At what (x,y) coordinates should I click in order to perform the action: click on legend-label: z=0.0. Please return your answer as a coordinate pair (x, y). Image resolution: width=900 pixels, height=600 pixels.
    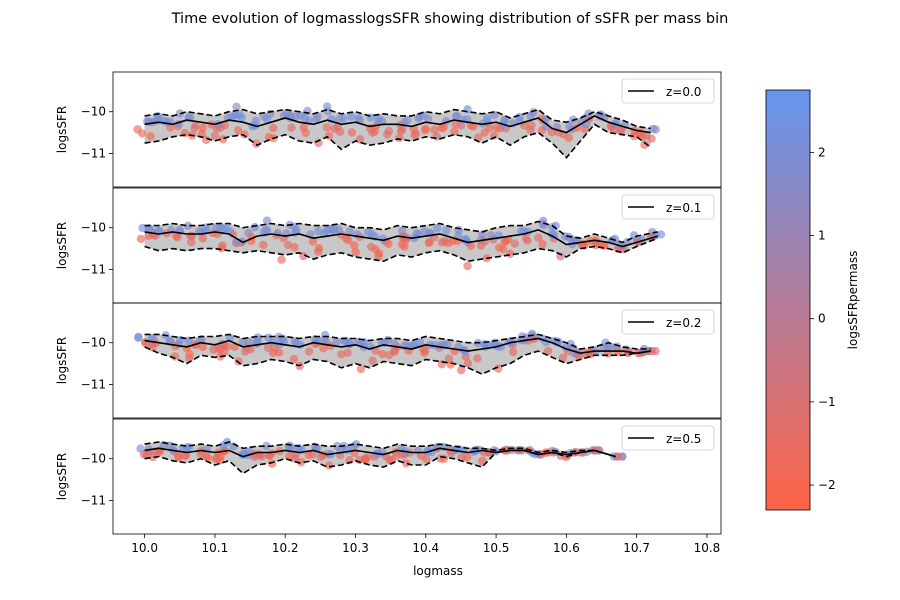
    Looking at the image, I should click on (683, 92).